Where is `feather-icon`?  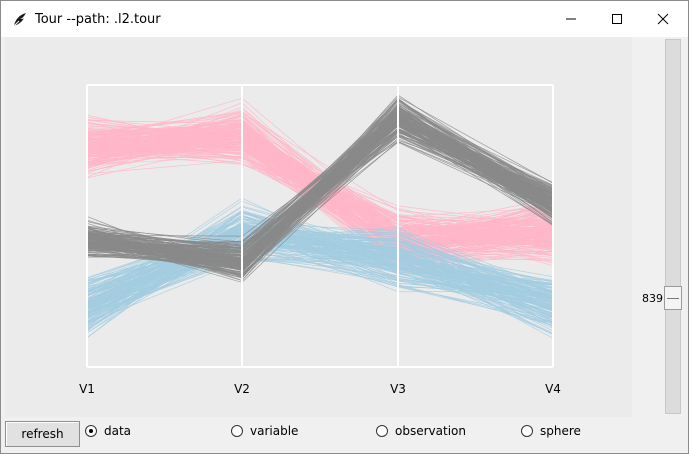 feather-icon is located at coordinates (19, 20).